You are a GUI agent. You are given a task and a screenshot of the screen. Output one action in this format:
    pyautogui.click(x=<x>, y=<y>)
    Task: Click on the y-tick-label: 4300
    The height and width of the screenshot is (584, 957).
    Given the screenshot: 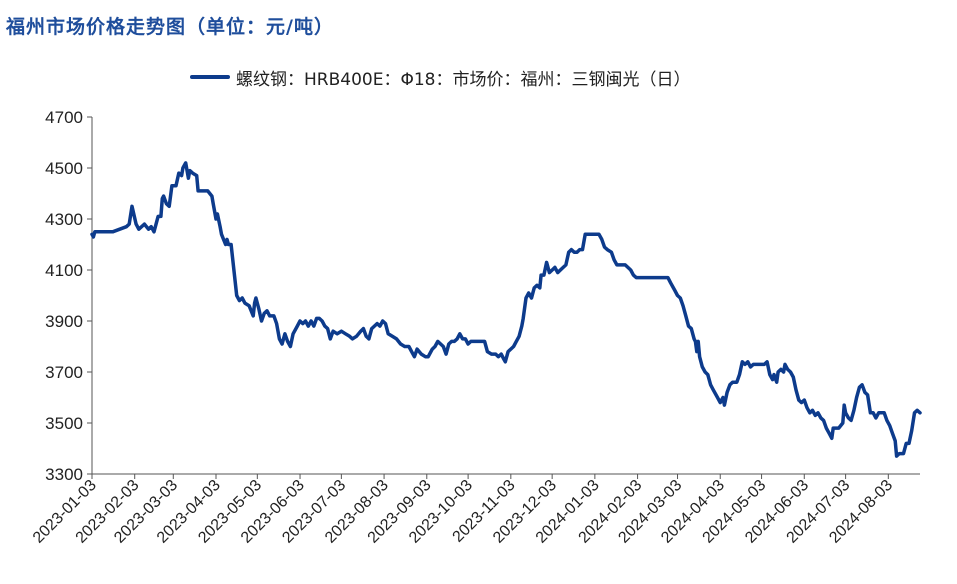 What is the action you would take?
    pyautogui.click(x=64, y=219)
    